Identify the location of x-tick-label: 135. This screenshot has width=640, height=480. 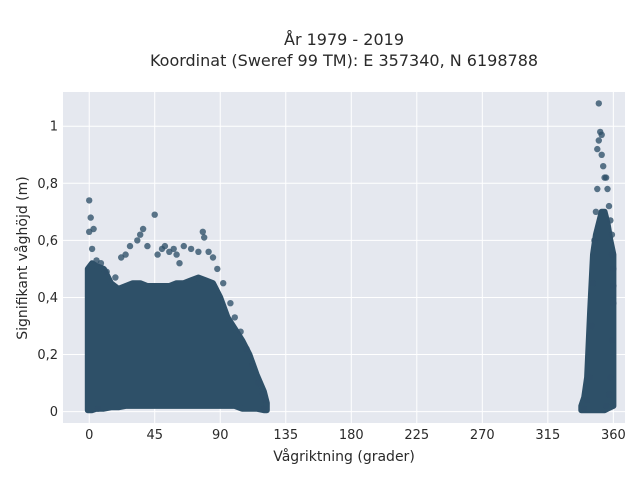
(285, 435).